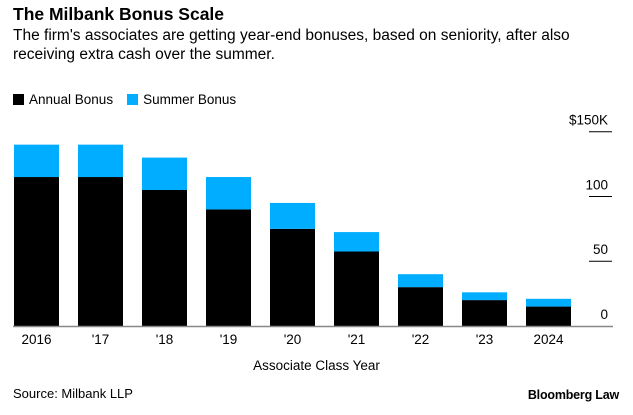 The width and height of the screenshot is (633, 415). I want to click on legend-swatch-annual, so click(18, 99).